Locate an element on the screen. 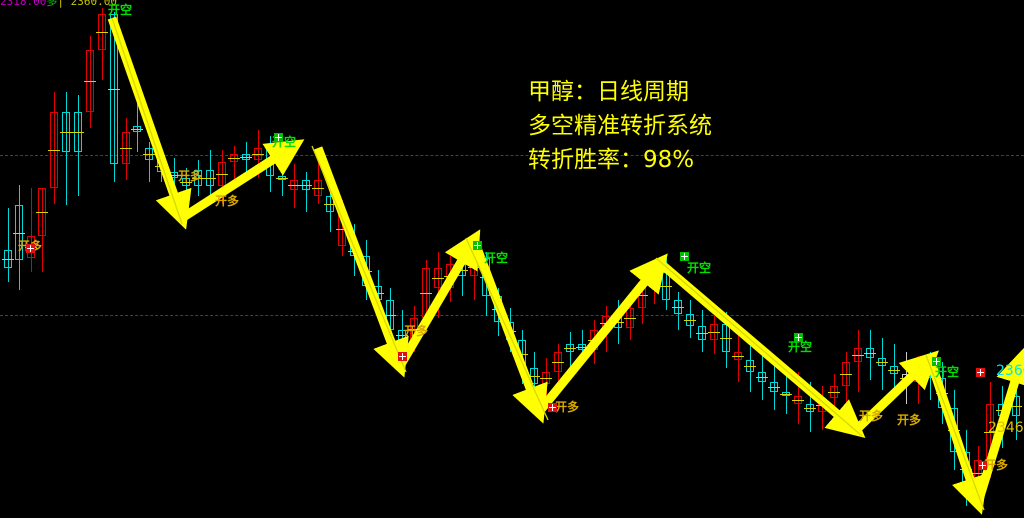  candle-body is located at coordinates (19, 232).